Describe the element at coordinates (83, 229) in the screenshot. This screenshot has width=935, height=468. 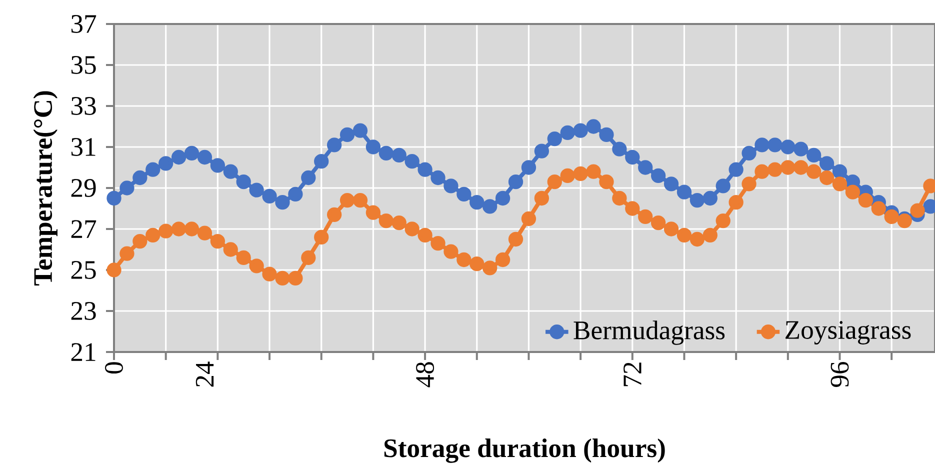
I see `y-tick-label: 27` at that location.